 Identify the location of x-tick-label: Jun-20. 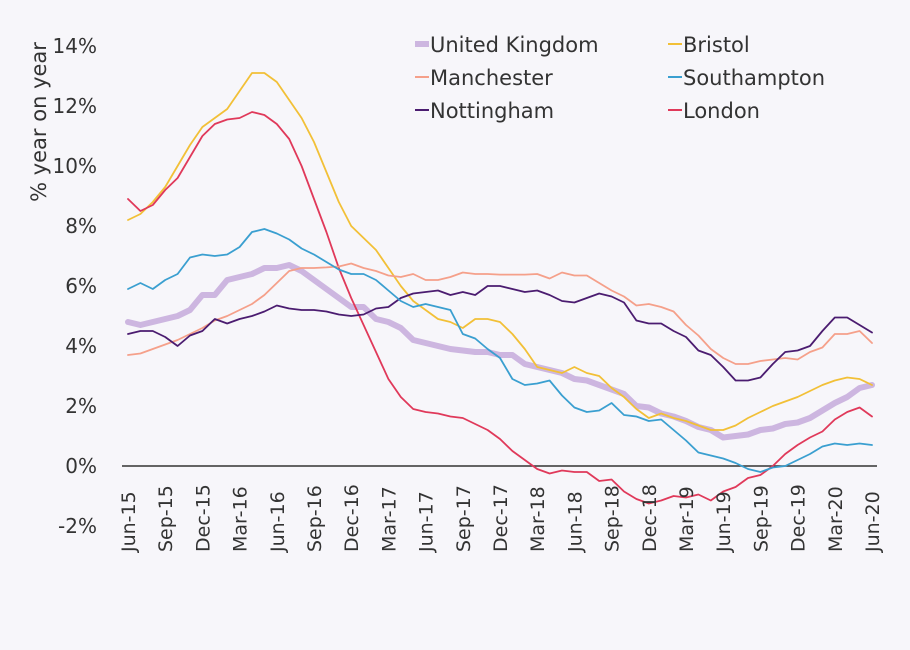
(873, 522).